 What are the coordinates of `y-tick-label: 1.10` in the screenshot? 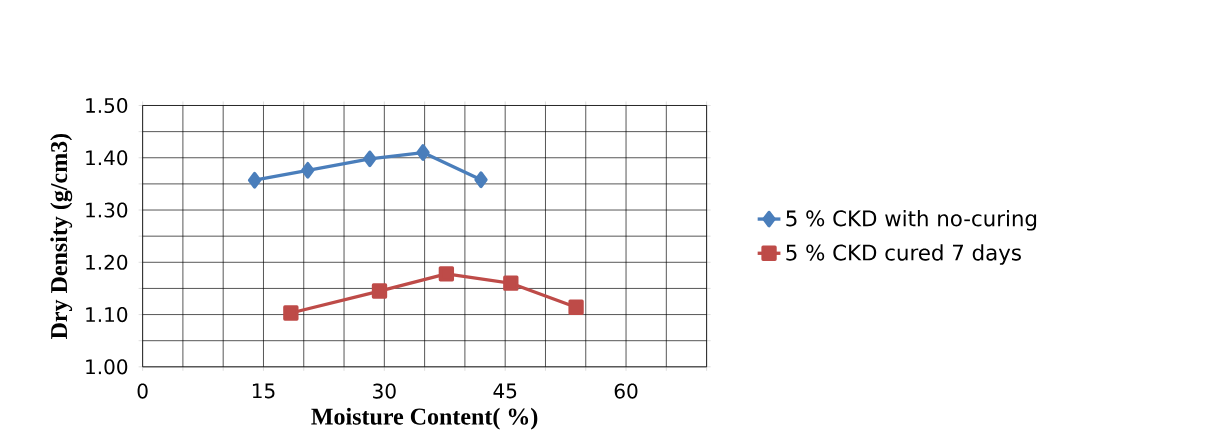 It's located at (107, 314).